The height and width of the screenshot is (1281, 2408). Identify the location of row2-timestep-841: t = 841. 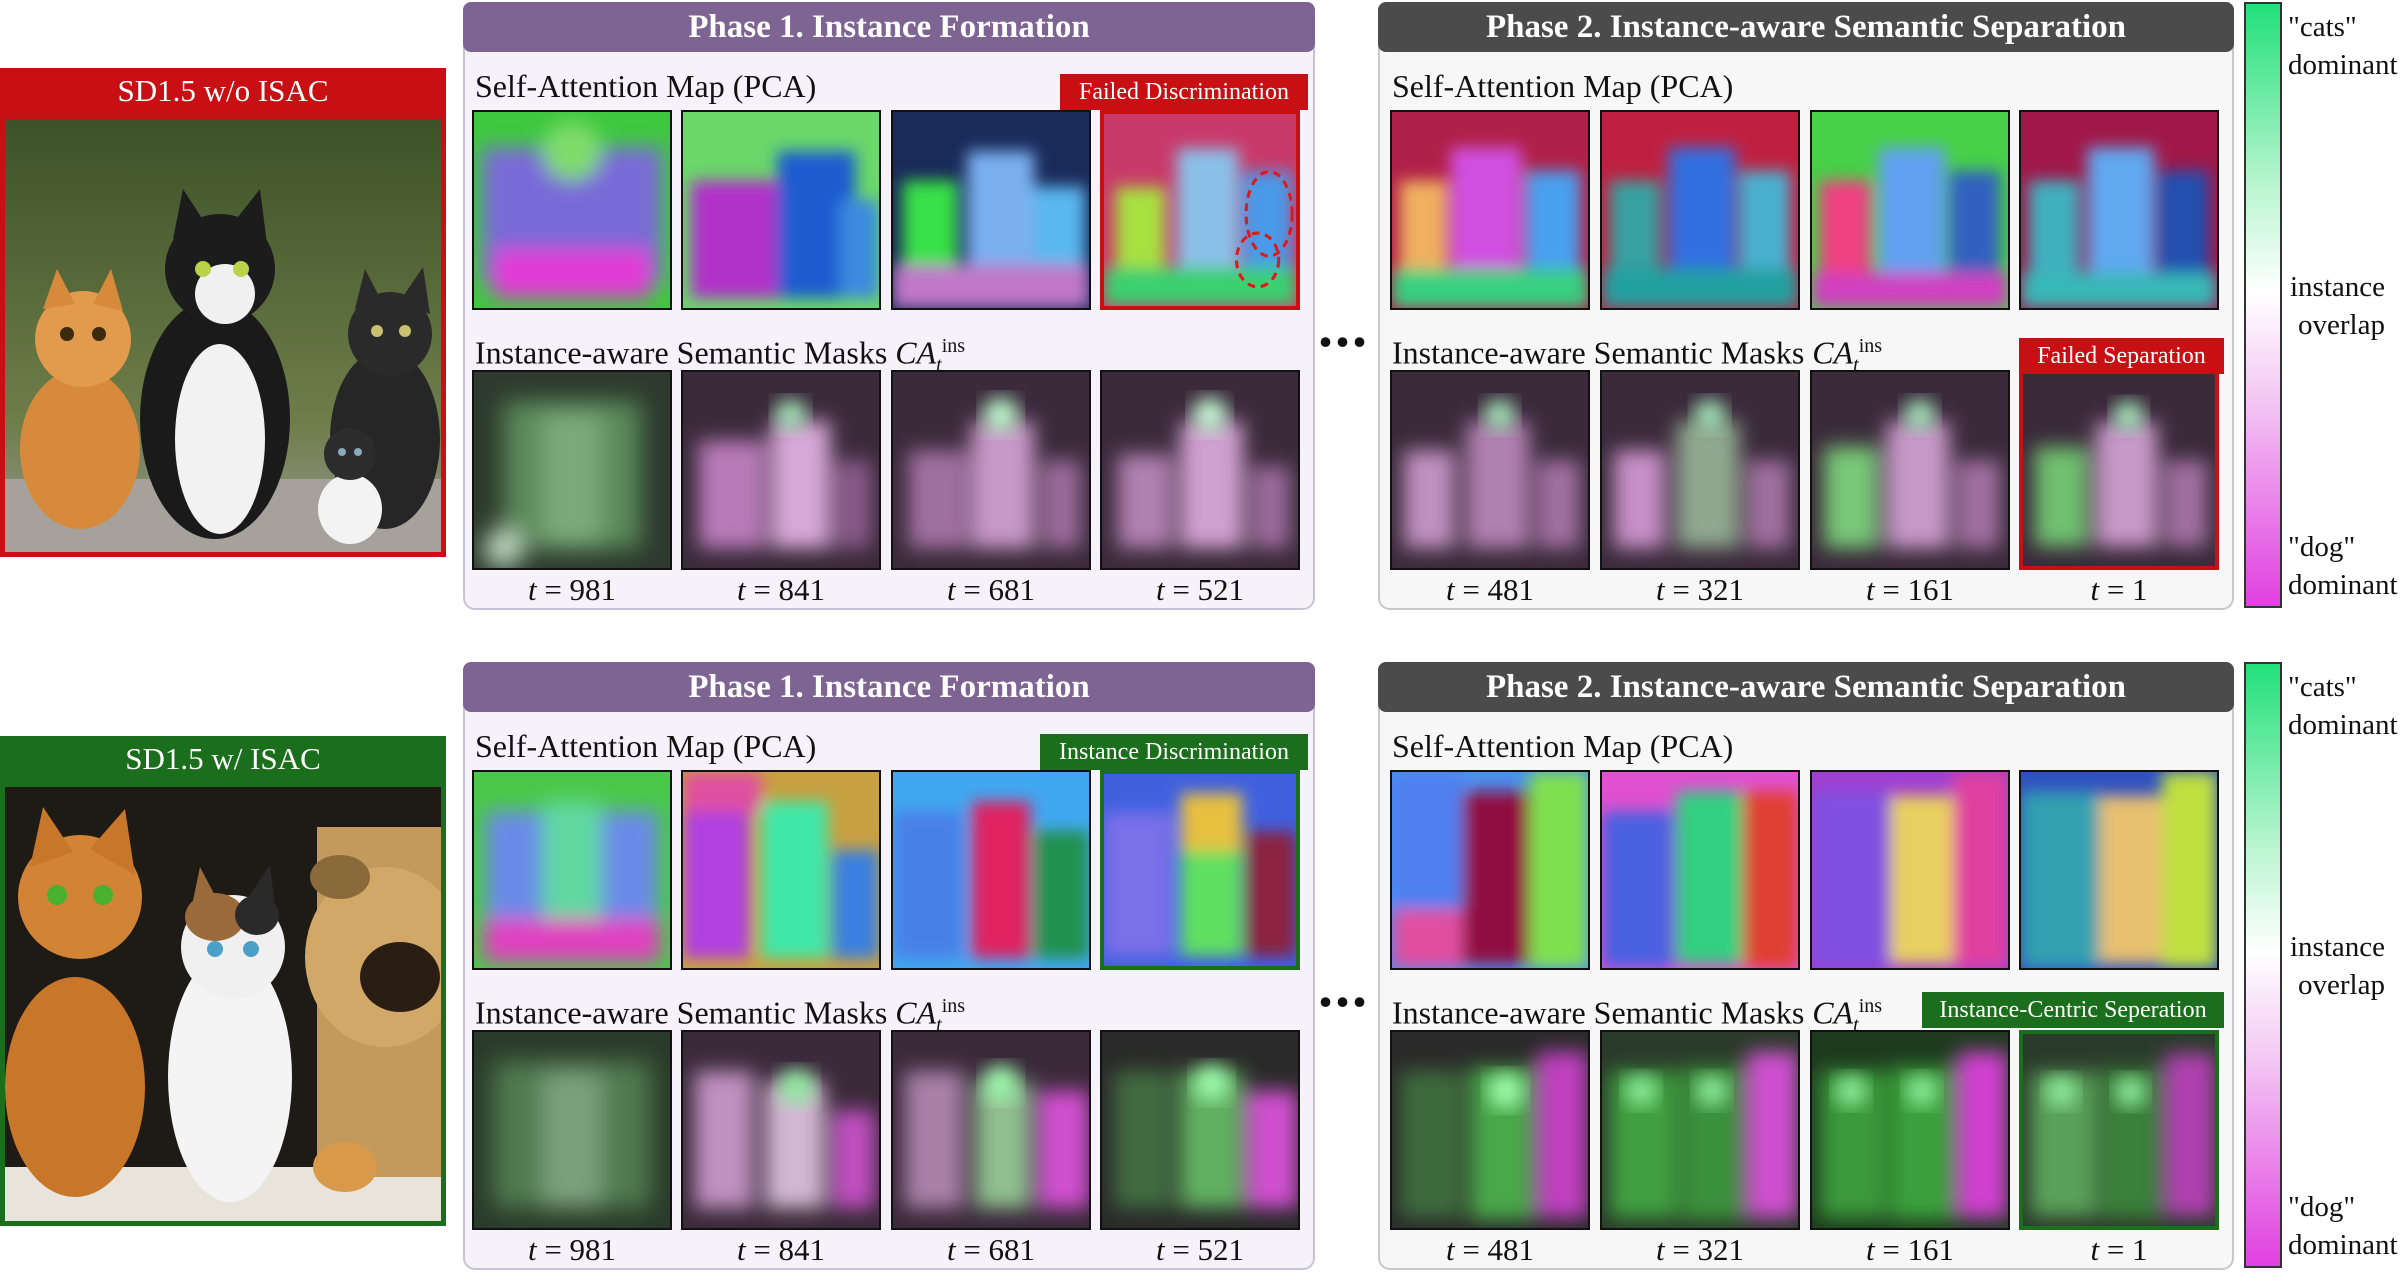
(781, 1250).